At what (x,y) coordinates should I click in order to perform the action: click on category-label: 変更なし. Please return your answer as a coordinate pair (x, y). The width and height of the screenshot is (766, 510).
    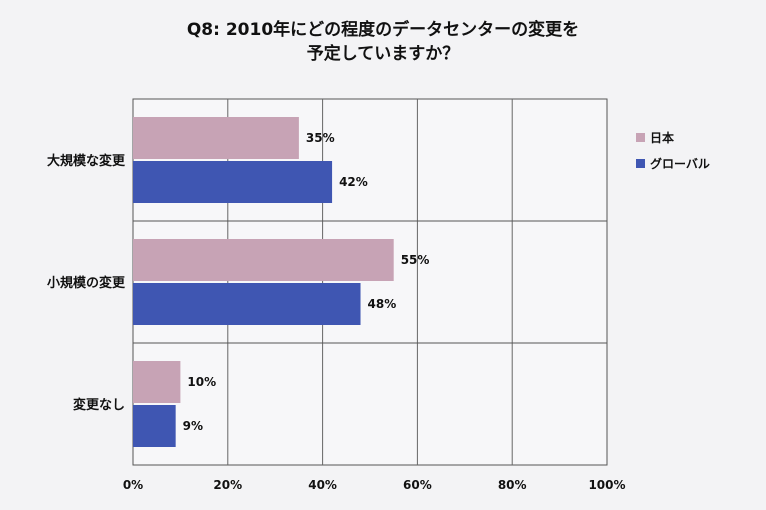
    Looking at the image, I should click on (99, 405).